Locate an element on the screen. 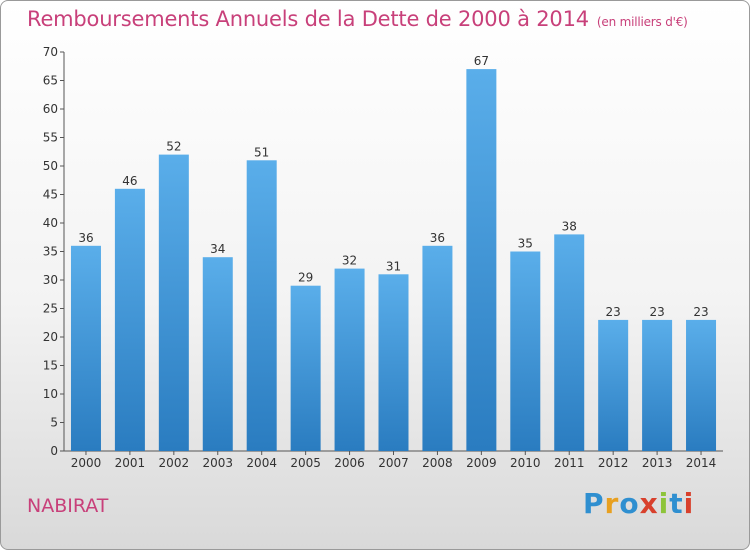  x-tick-label-2006: 2006 is located at coordinates (349, 463).